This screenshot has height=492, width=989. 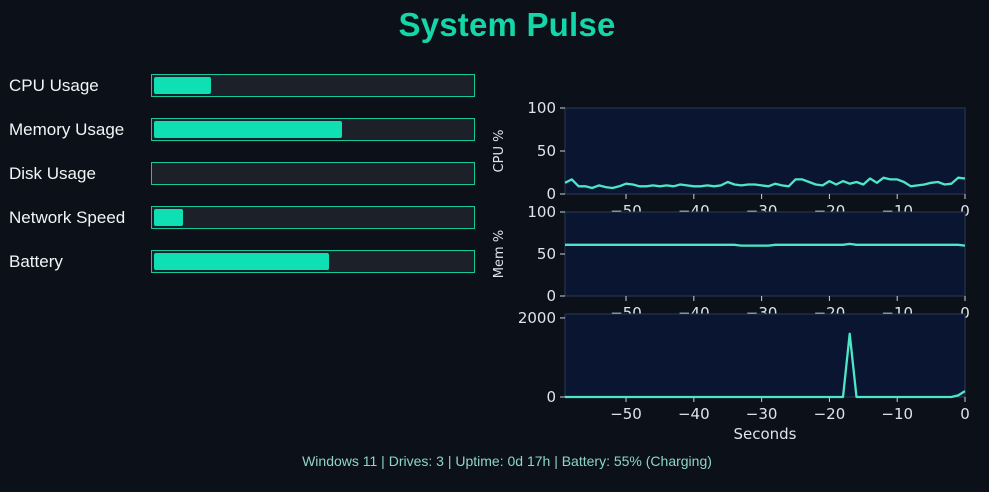 What do you see at coordinates (313, 85) in the screenshot?
I see `cpu-usage-bar` at bounding box center [313, 85].